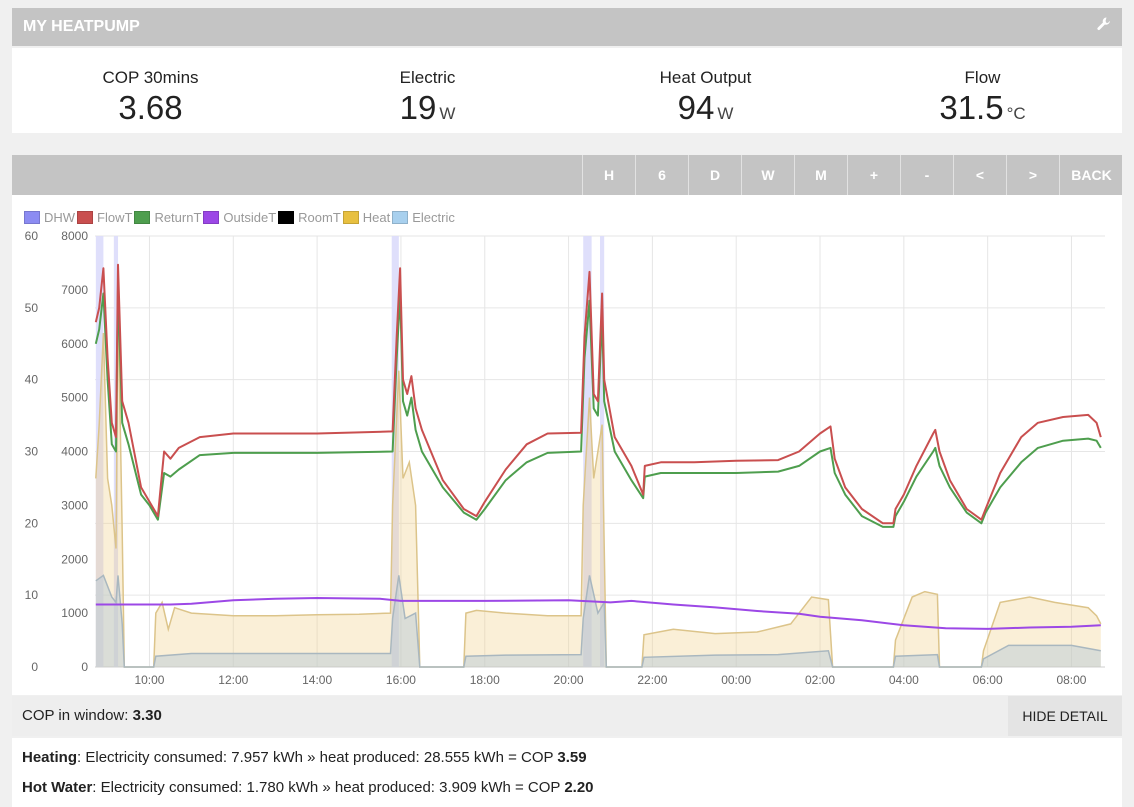 This screenshot has height=807, width=1134. I want to click on legend-item: FlowT, so click(104, 217).